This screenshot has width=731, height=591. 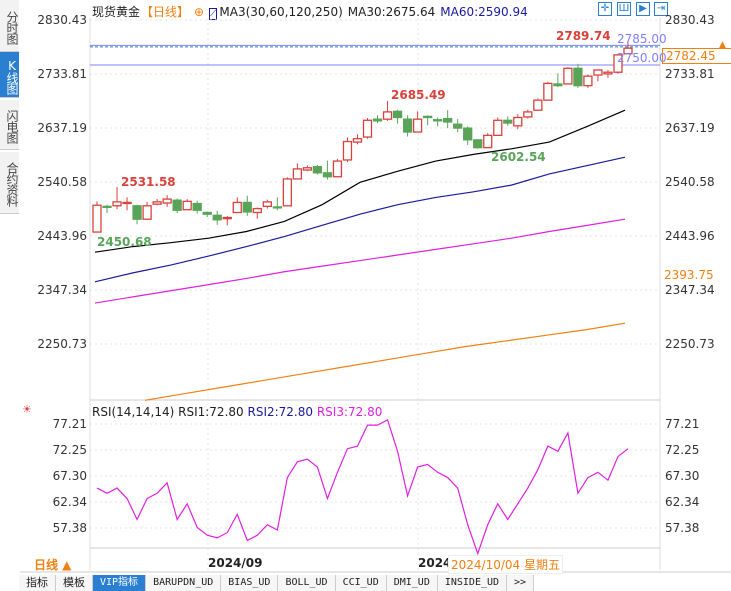 I want to click on rsi-axis-right-label: 67.30, so click(x=682, y=475).